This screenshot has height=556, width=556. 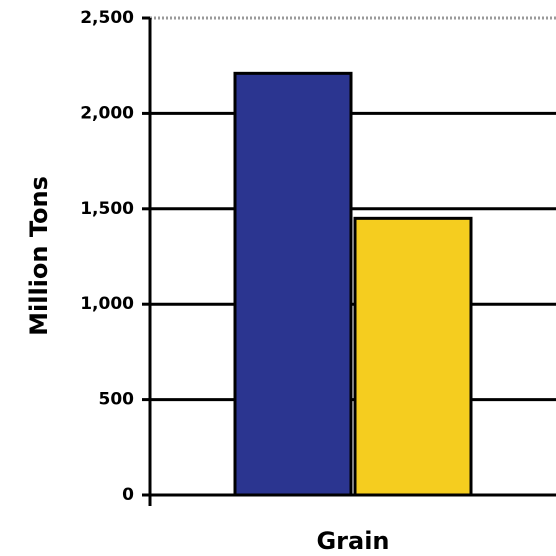 What do you see at coordinates (117, 400) in the screenshot?
I see `y-tick-label-500: 500` at bounding box center [117, 400].